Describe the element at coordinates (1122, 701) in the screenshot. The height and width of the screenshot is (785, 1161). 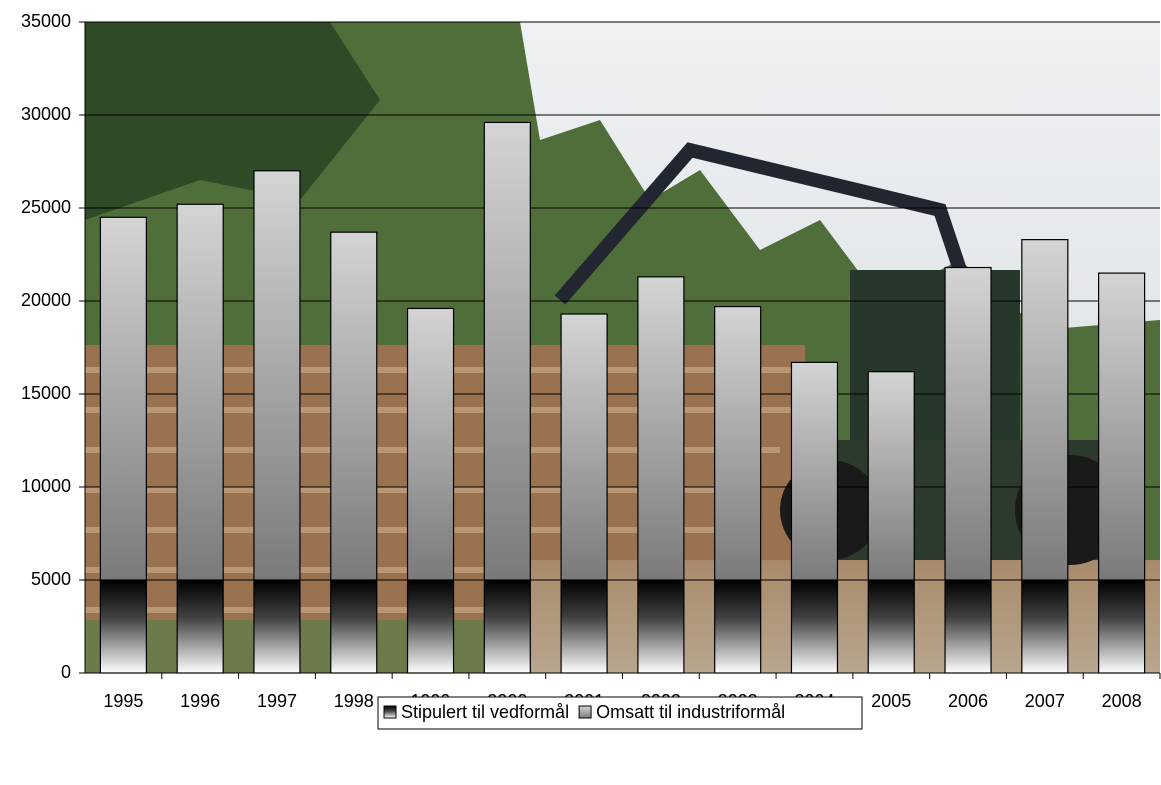
I see `x-tick-label: 2008` at that location.